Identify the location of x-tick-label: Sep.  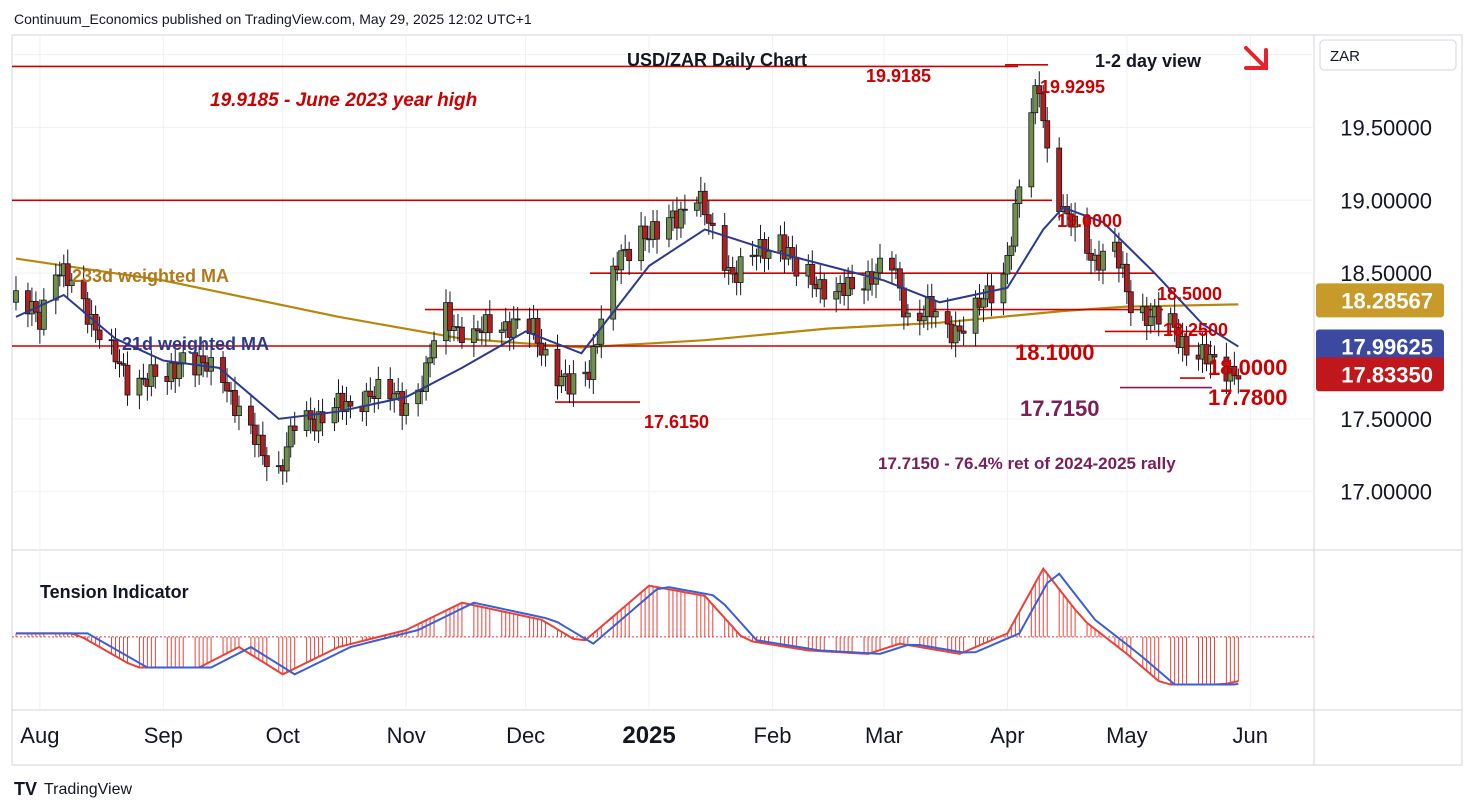
(163, 735).